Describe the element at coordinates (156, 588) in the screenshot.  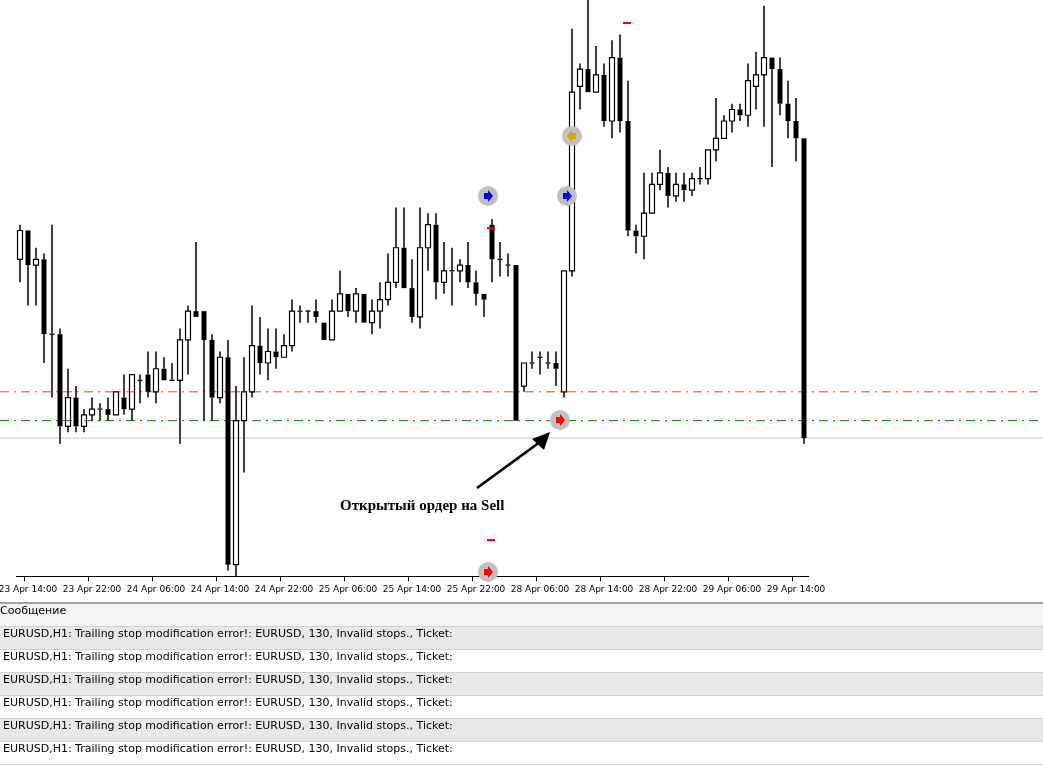
I see `x-tick-label: 24 Apr 06:00` at that location.